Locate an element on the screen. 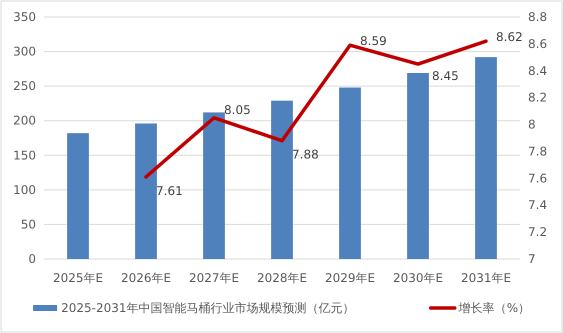 The width and height of the screenshot is (563, 333). data-label: 8.45 is located at coordinates (445, 76).